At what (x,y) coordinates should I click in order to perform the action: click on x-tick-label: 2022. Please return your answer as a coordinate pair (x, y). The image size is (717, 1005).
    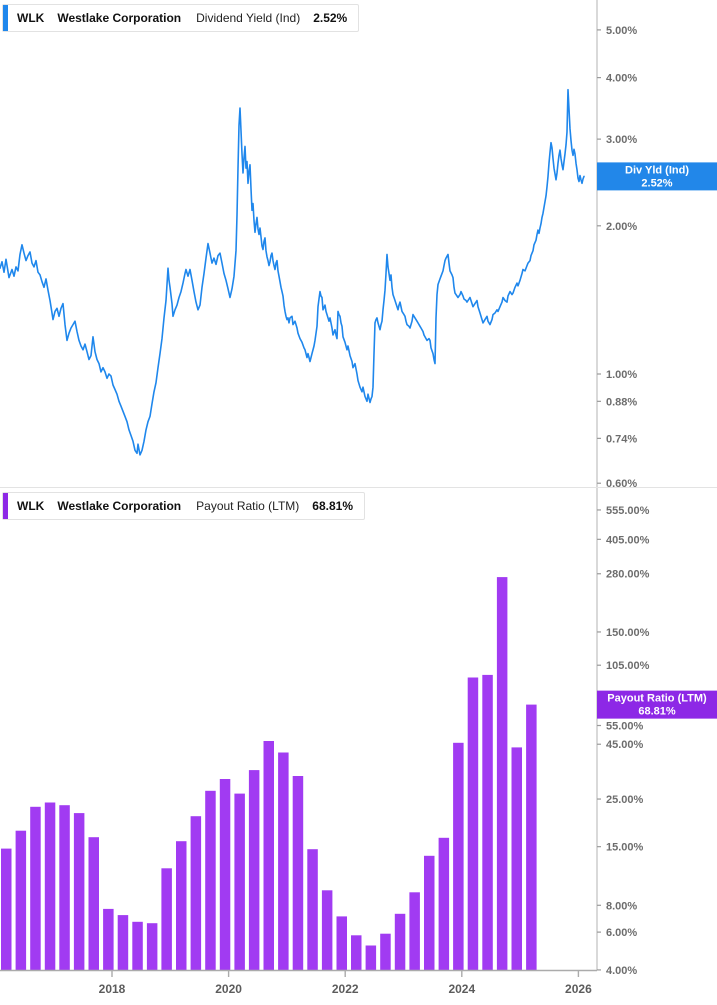
    Looking at the image, I should click on (345, 989).